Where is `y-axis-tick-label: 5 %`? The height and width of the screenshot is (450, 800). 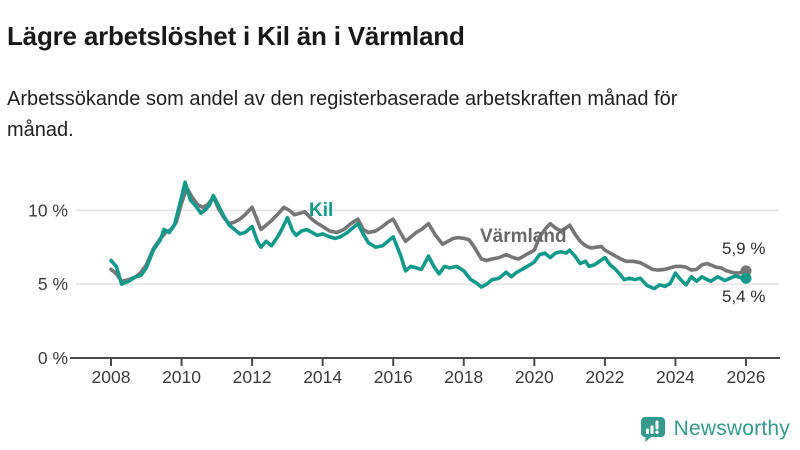 y-axis-tick-label: 5 % is located at coordinates (53, 284).